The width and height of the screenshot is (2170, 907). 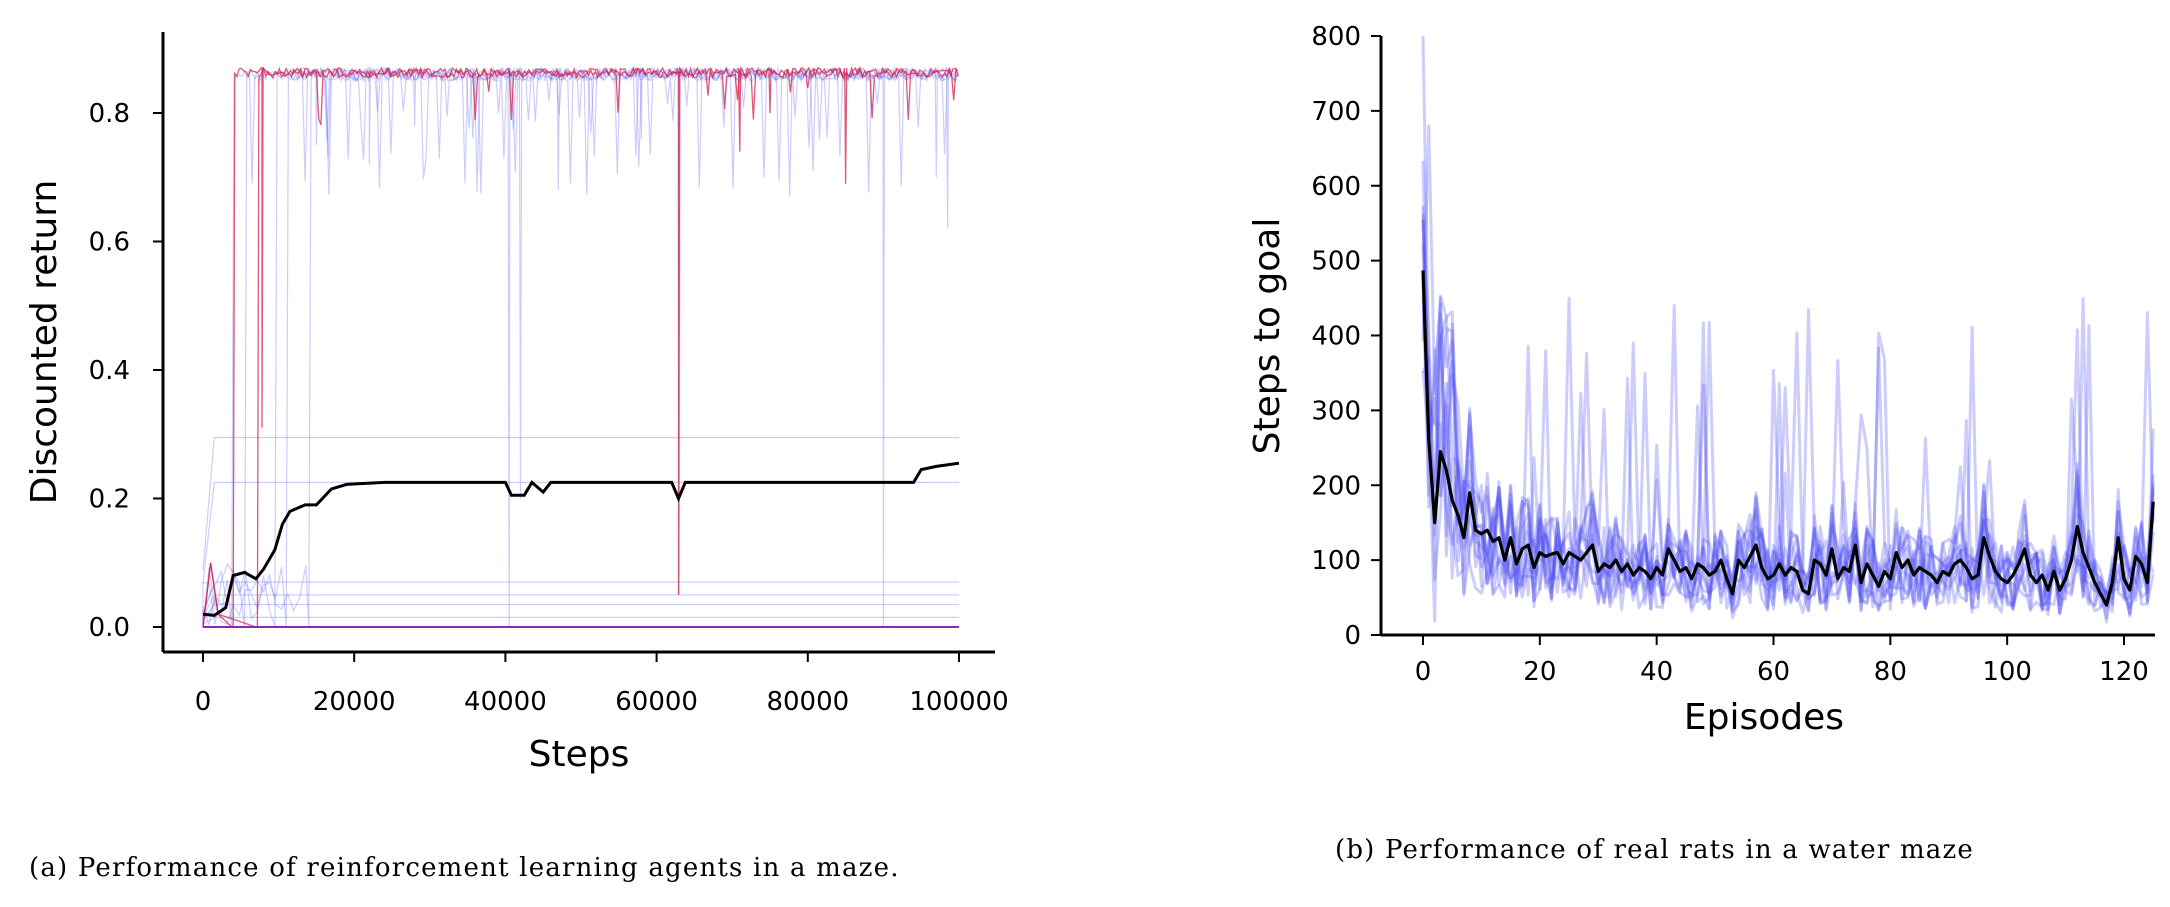 What do you see at coordinates (109, 628) in the screenshot?
I see `y-tick-label: 0.0` at bounding box center [109, 628].